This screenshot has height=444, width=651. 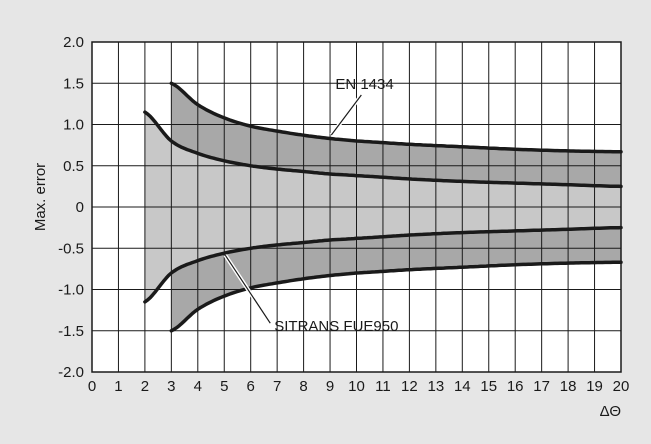 What do you see at coordinates (40, 197) in the screenshot?
I see `y-axis-label: Max. error` at bounding box center [40, 197].